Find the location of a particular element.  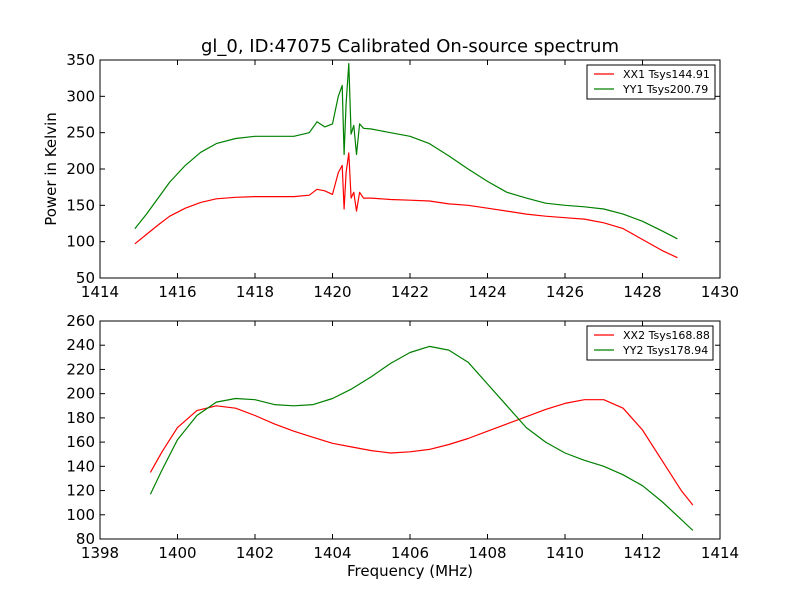

y-tick-label: 140 is located at coordinates (80, 466).